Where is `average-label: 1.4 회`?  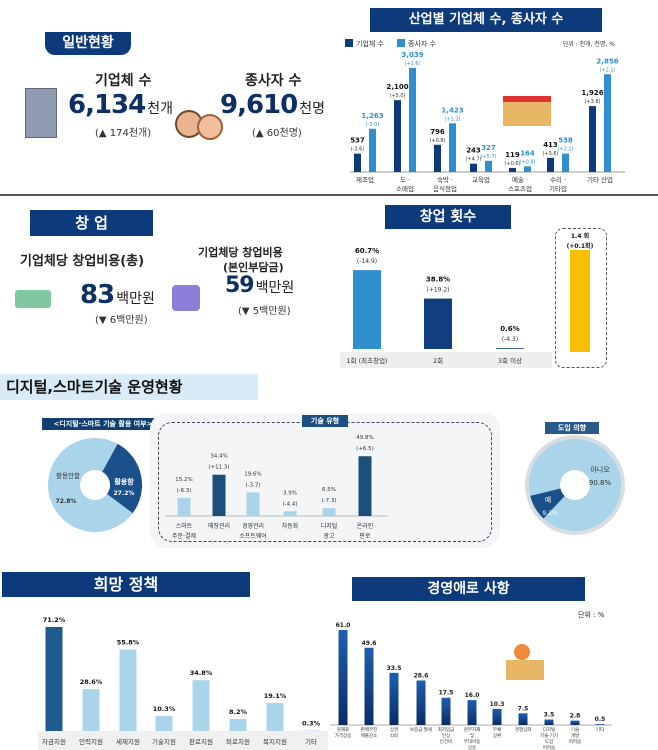
average-label: 1.4 회 is located at coordinates (580, 236).